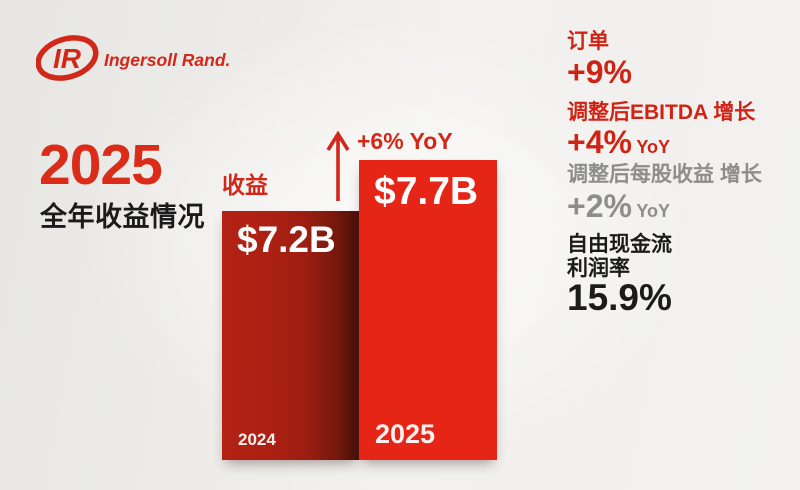 The height and width of the screenshot is (490, 800). What do you see at coordinates (245, 185) in the screenshot?
I see `revenue-series-label: 收益` at bounding box center [245, 185].